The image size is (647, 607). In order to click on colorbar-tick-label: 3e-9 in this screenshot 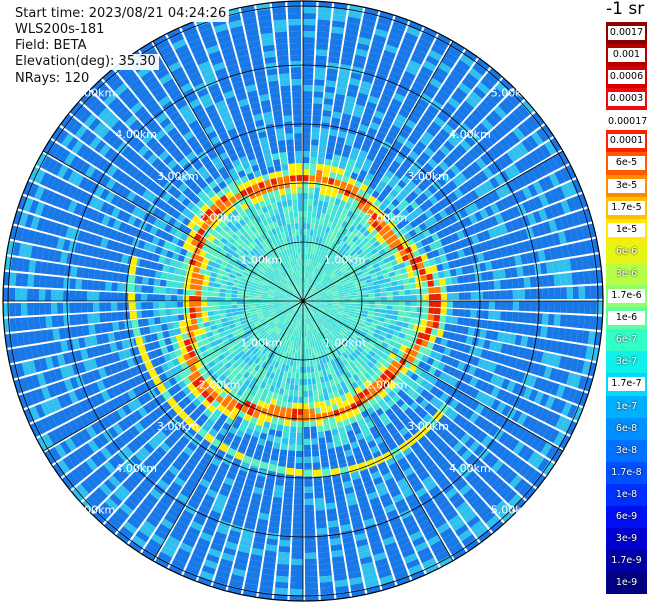, I will do `click(626, 539)`.